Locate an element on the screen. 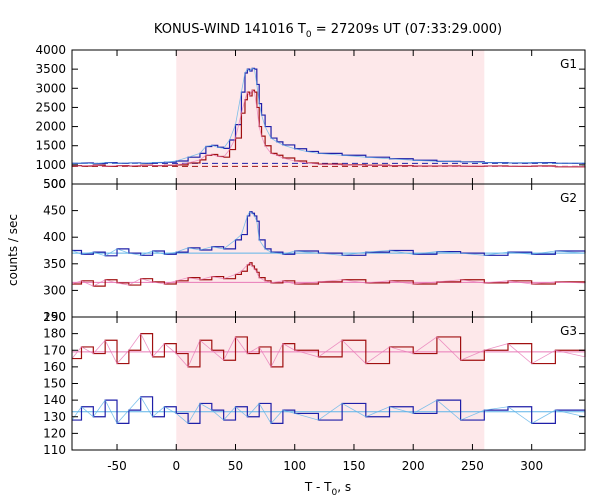 This screenshot has height=500, width=600. x-tick-label-4: 150 is located at coordinates (354, 466).